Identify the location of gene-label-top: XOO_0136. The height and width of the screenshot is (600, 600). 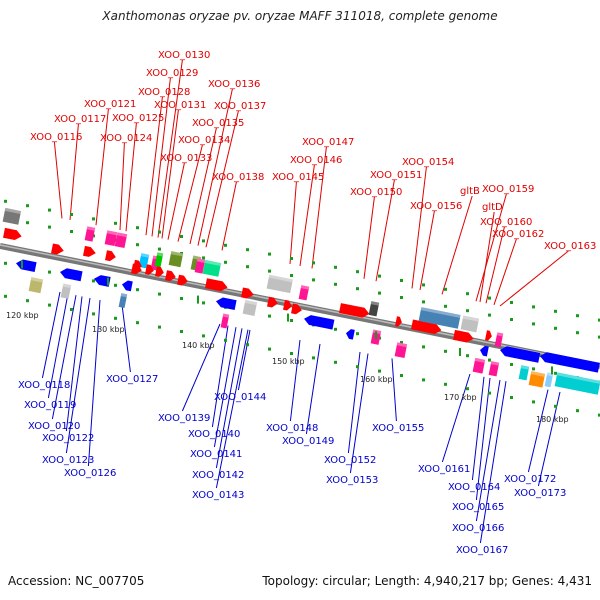
(234, 84).